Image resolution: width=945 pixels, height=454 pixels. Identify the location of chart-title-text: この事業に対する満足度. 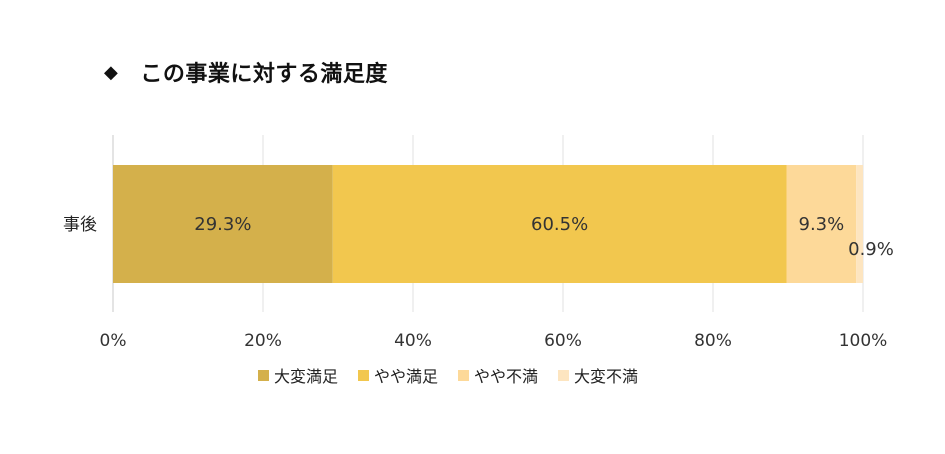
(264, 74).